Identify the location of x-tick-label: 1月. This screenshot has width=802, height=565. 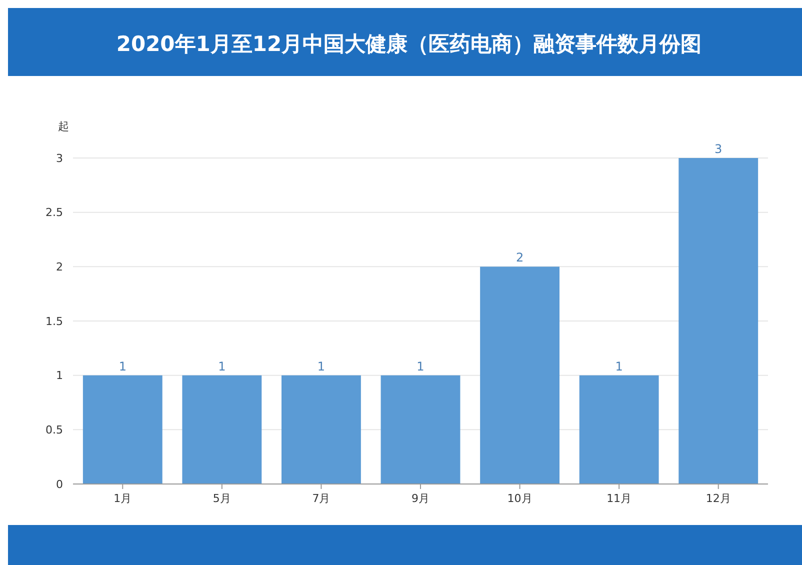
(123, 498).